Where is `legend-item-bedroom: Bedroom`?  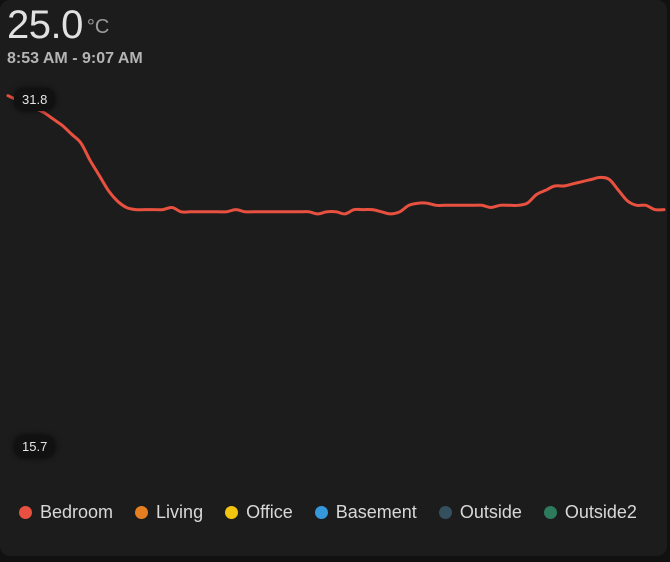
legend-item-bedroom: Bedroom is located at coordinates (66, 512).